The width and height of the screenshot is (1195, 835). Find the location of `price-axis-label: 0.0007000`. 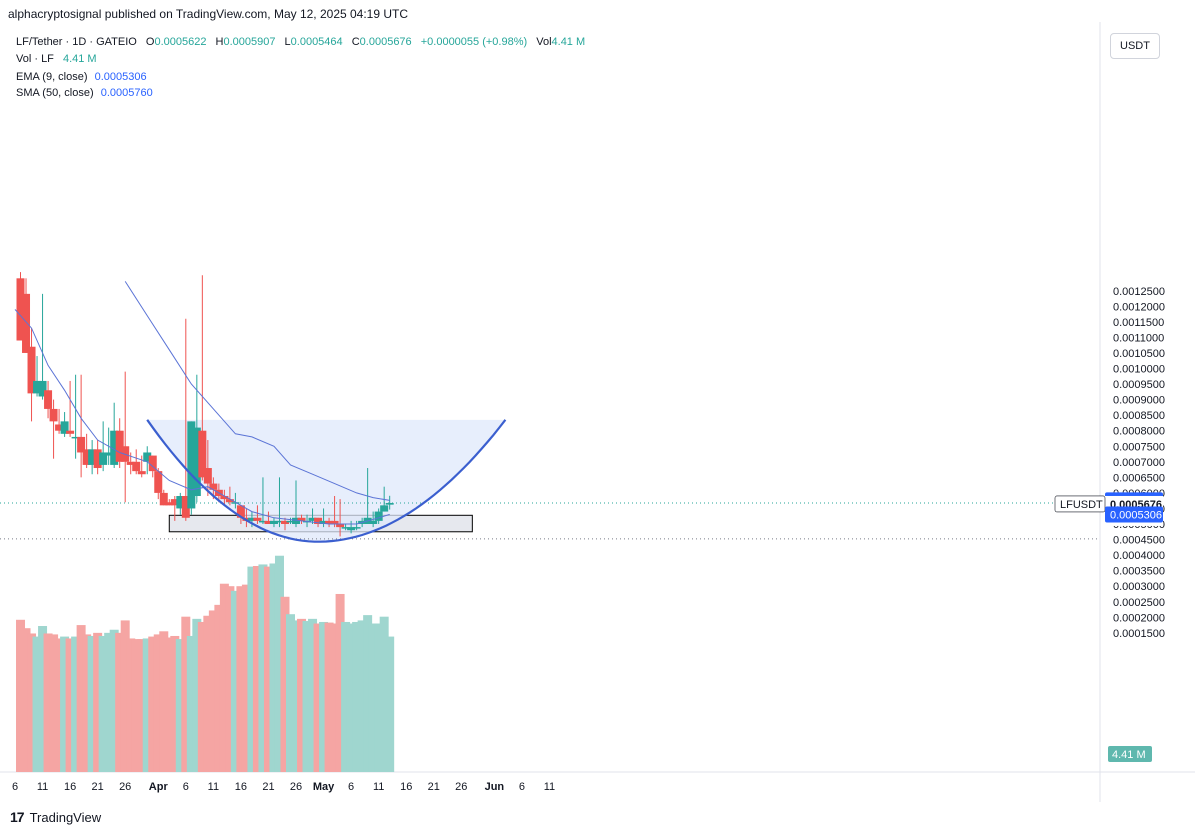

price-axis-label: 0.0007000 is located at coordinates (1139, 463).